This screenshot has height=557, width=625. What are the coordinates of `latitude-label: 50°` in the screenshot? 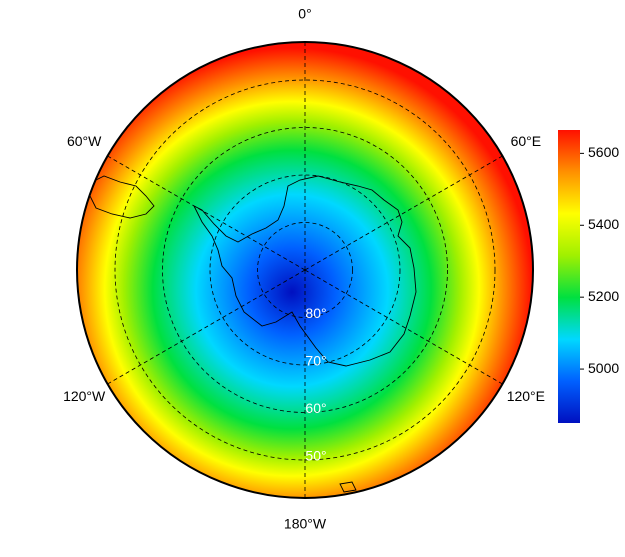 It's located at (315, 456).